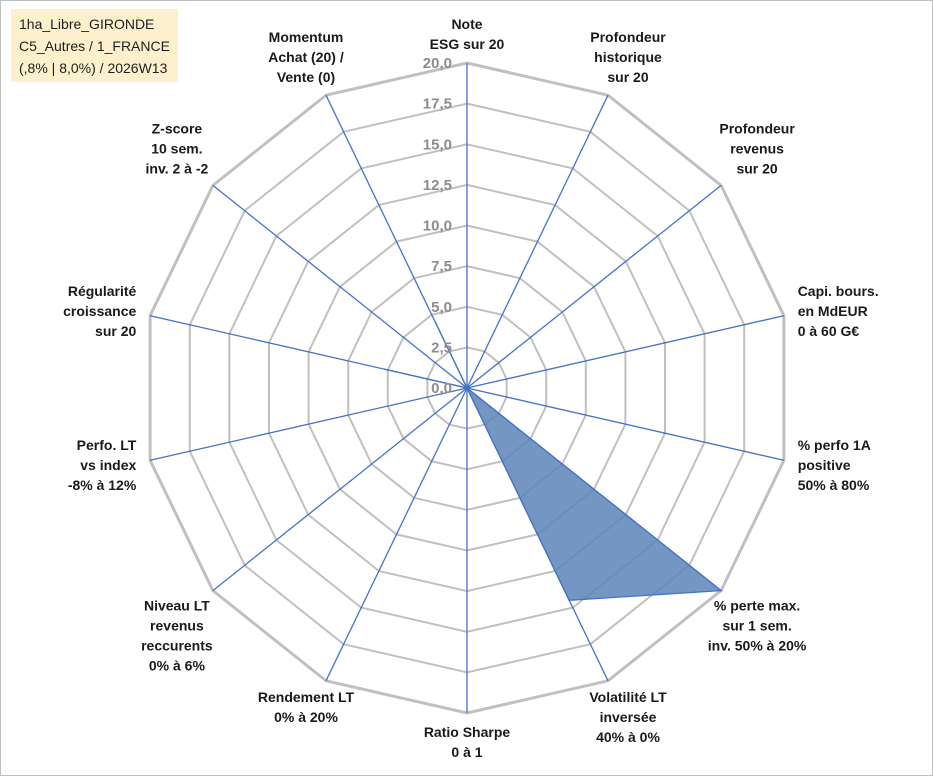 The image size is (933, 776). Describe the element at coordinates (441, 347) in the screenshot. I see `tick-label: 2,5` at that location.